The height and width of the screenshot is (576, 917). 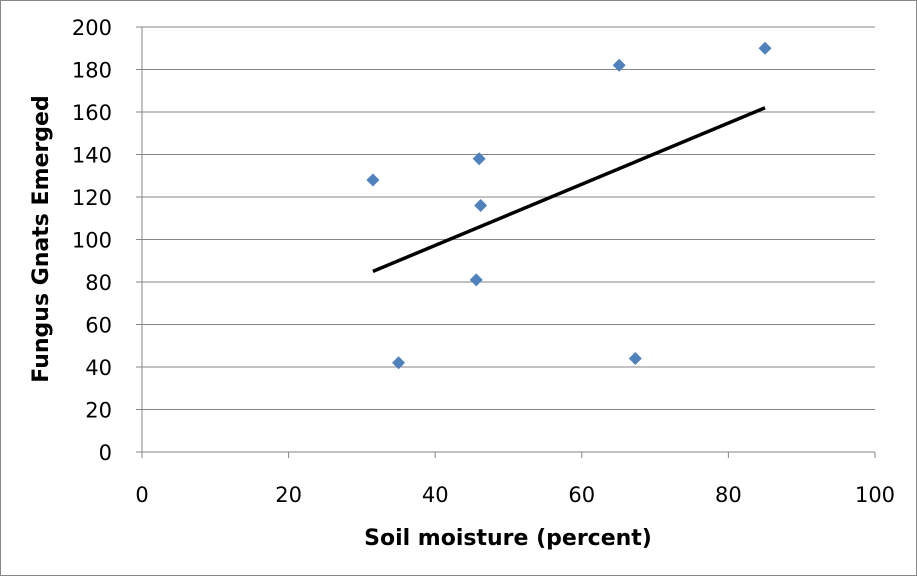 What do you see at coordinates (288, 495) in the screenshot?
I see `x-tick-label: 20` at bounding box center [288, 495].